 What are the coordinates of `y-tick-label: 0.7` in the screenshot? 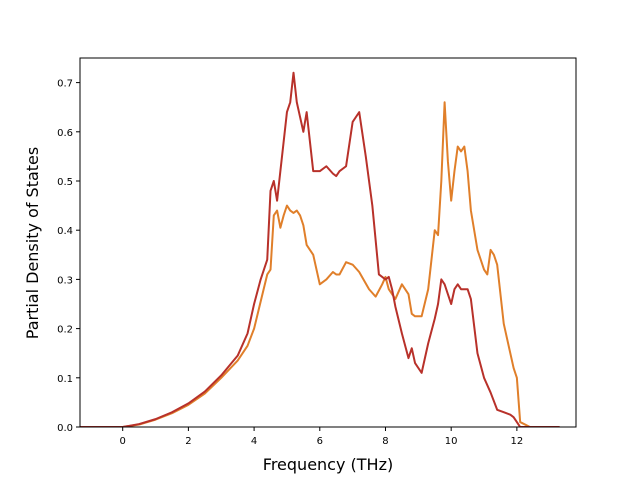 It's located at (65, 84).